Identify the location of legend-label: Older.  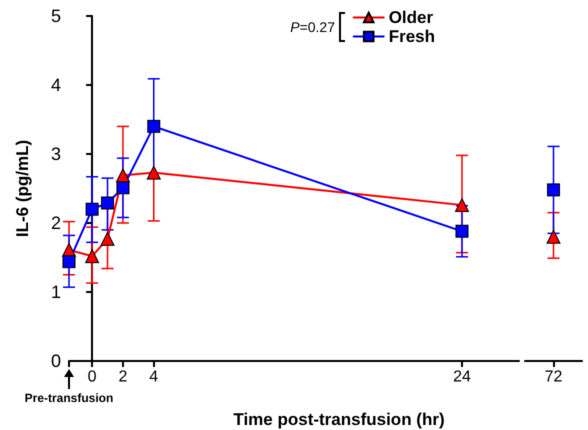
(411, 17).